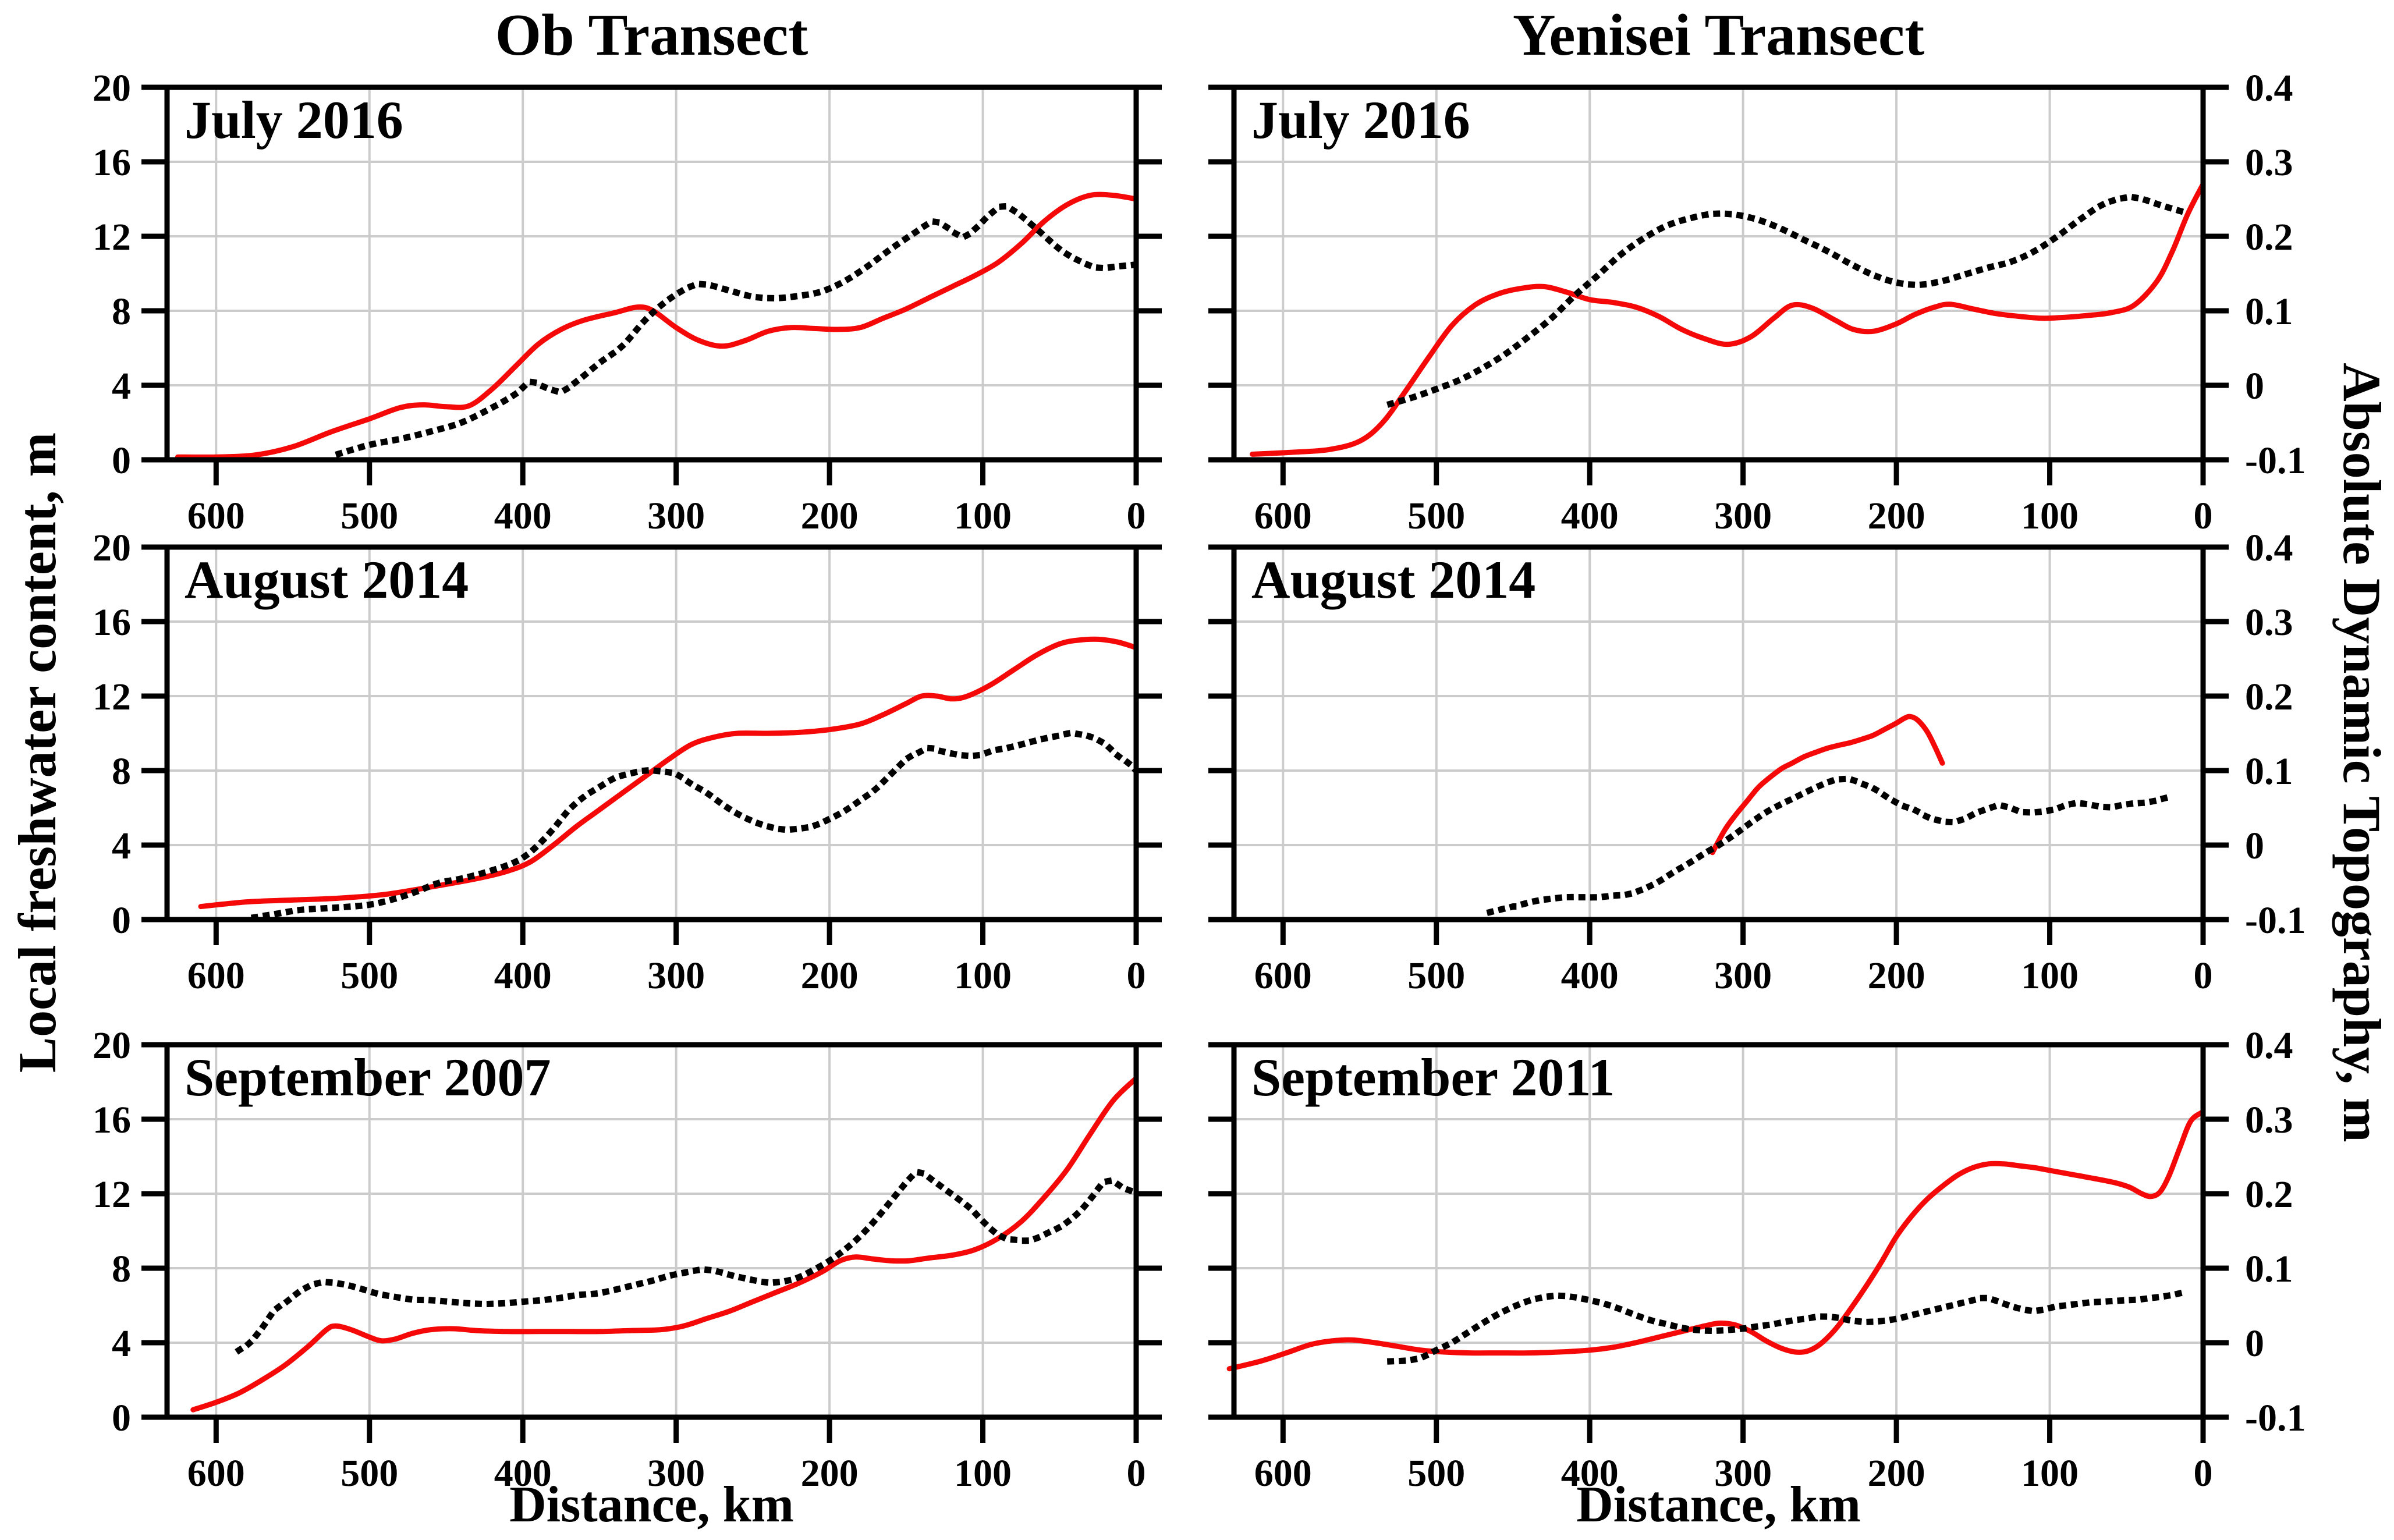 This screenshot has height=1540, width=2394. I want to click on column-title-ob: Ob Transect, so click(651, 35).